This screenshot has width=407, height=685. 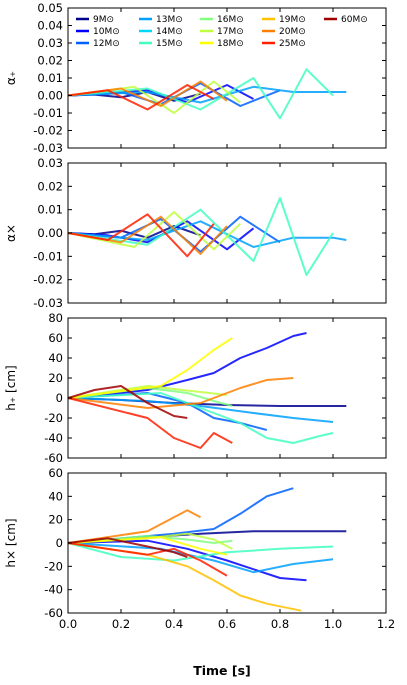 I want to click on x-tick-label: 0.8, so click(x=280, y=624).